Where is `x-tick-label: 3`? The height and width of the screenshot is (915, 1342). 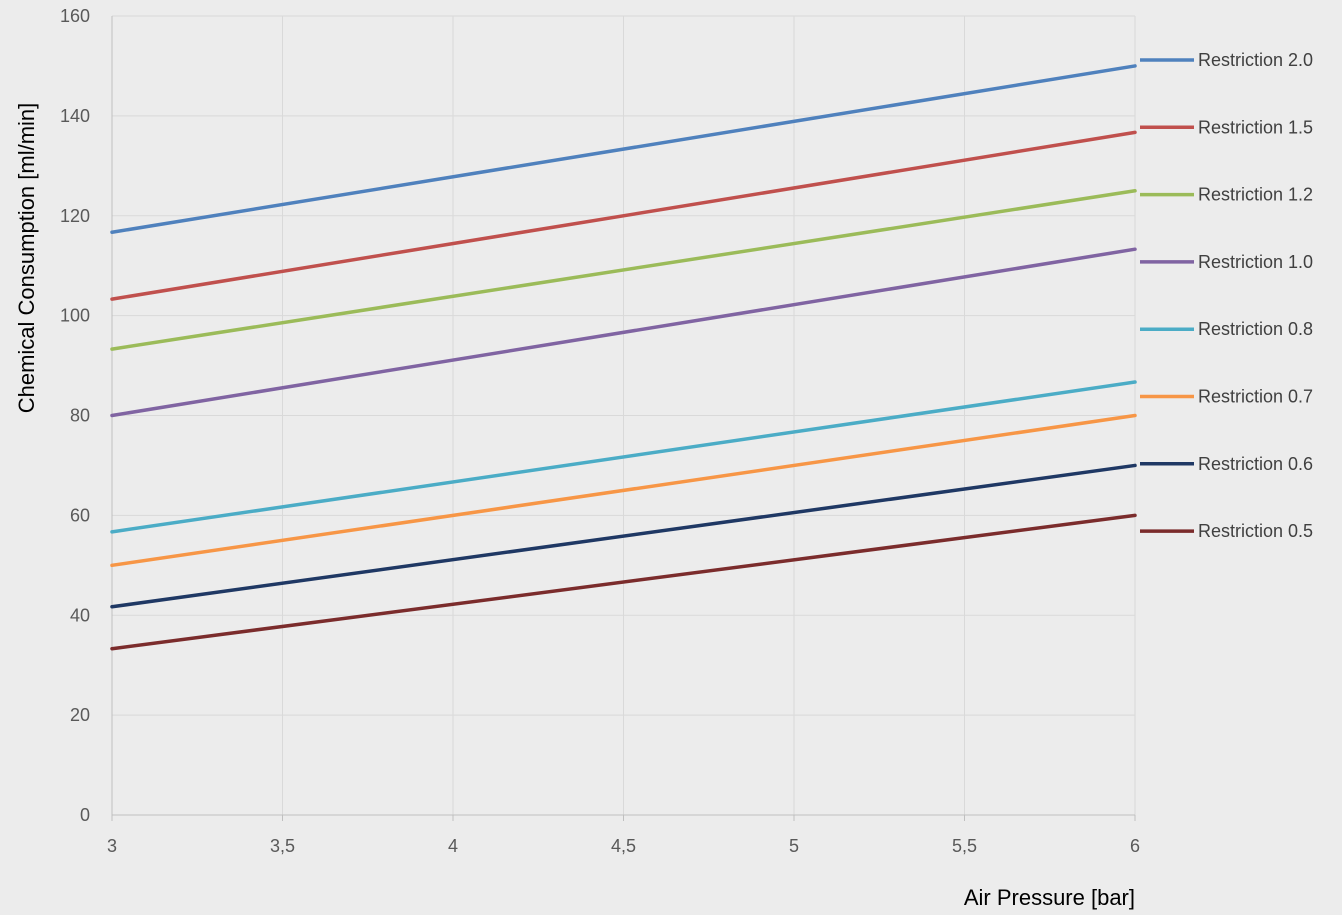 x-tick-label: 3 is located at coordinates (112, 846).